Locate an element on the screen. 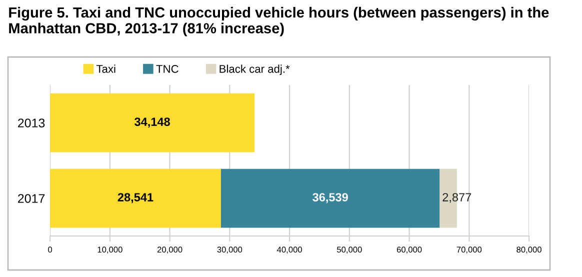 The image size is (582, 277). data-label: 36,539 is located at coordinates (330, 198).